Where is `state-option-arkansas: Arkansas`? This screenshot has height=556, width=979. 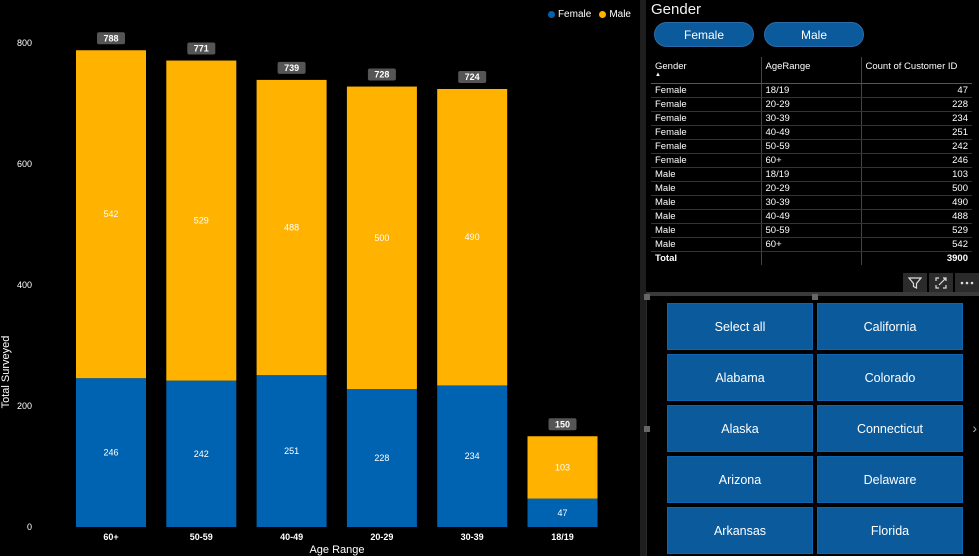
state-option-arkansas: Arkansas is located at coordinates (740, 530).